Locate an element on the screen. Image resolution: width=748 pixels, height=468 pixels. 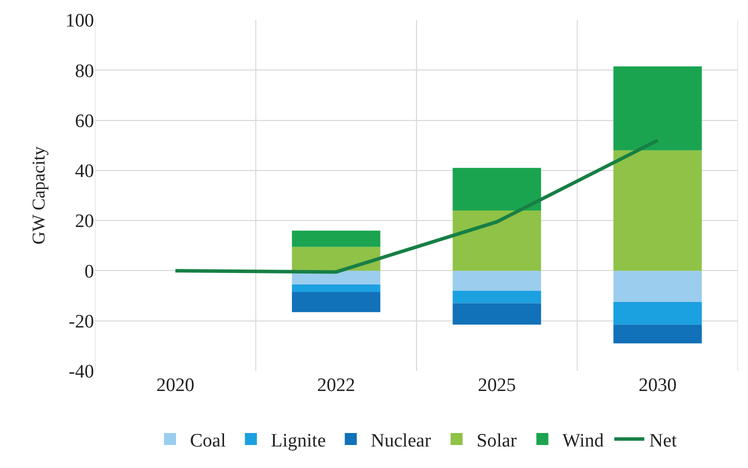
legend-label: Solar is located at coordinates (497, 441).